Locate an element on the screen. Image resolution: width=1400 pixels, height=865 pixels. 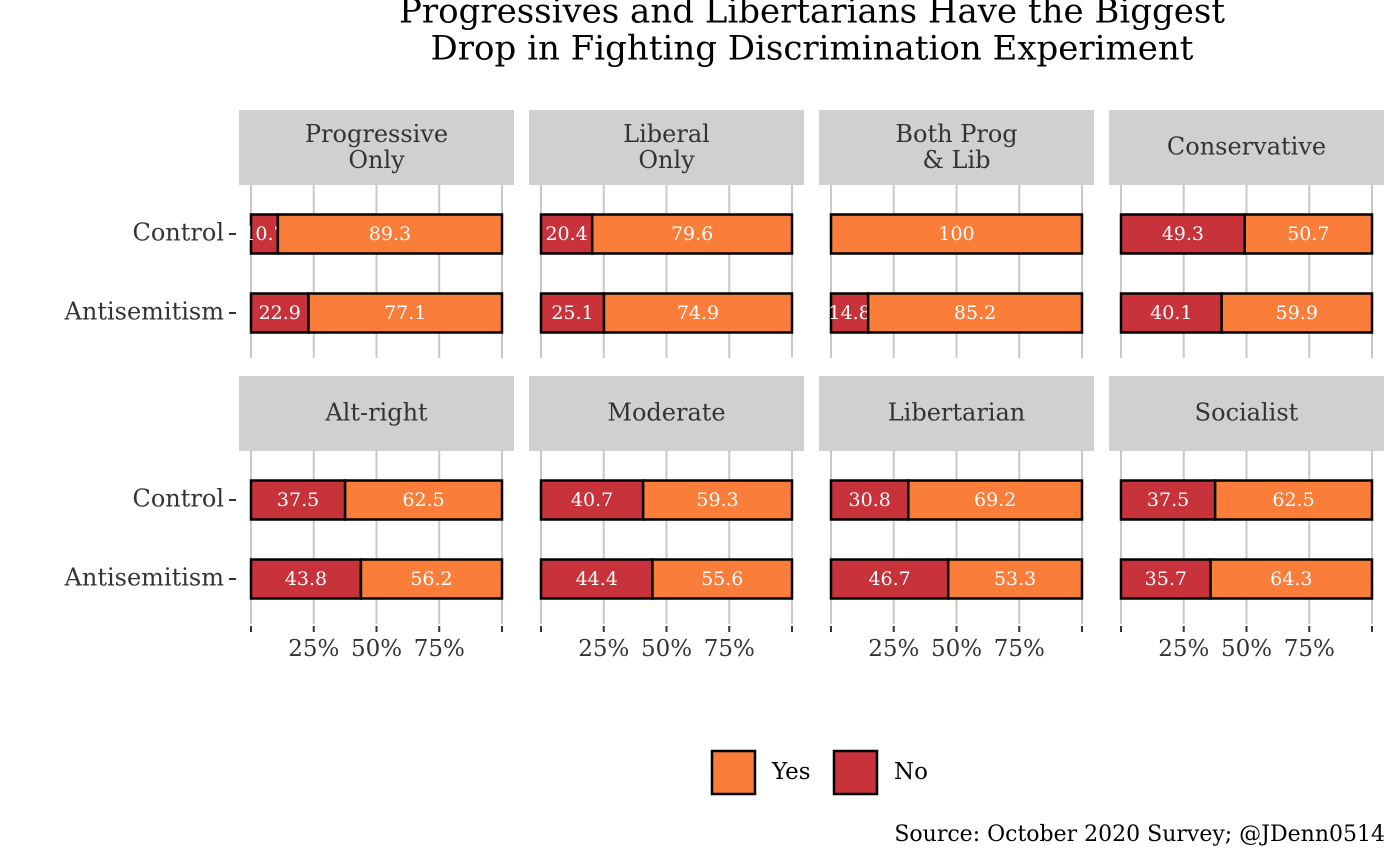
facet-title: Progressive Only is located at coordinates (376, 146).